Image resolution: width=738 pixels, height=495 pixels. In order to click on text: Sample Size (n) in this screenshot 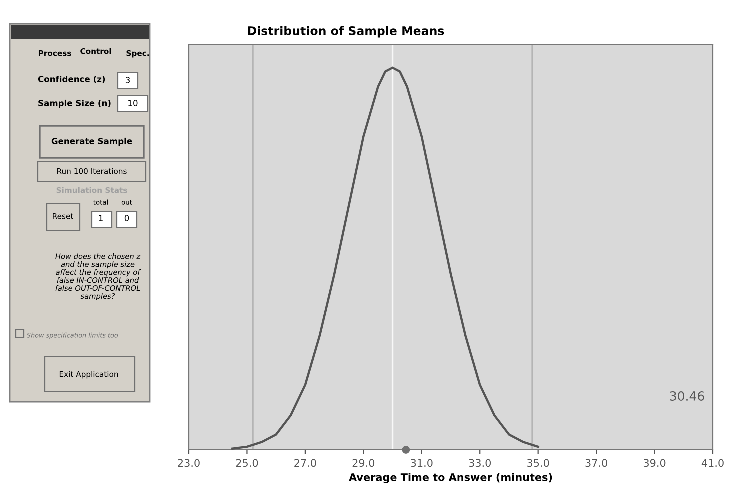, I will do `click(74, 104)`.